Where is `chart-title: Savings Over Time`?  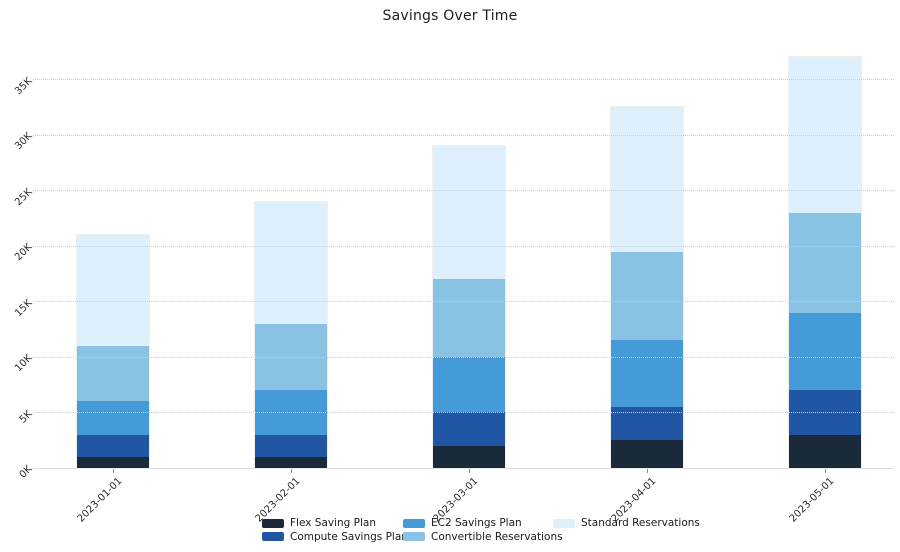
chart-title: Savings Over Time is located at coordinates (450, 16).